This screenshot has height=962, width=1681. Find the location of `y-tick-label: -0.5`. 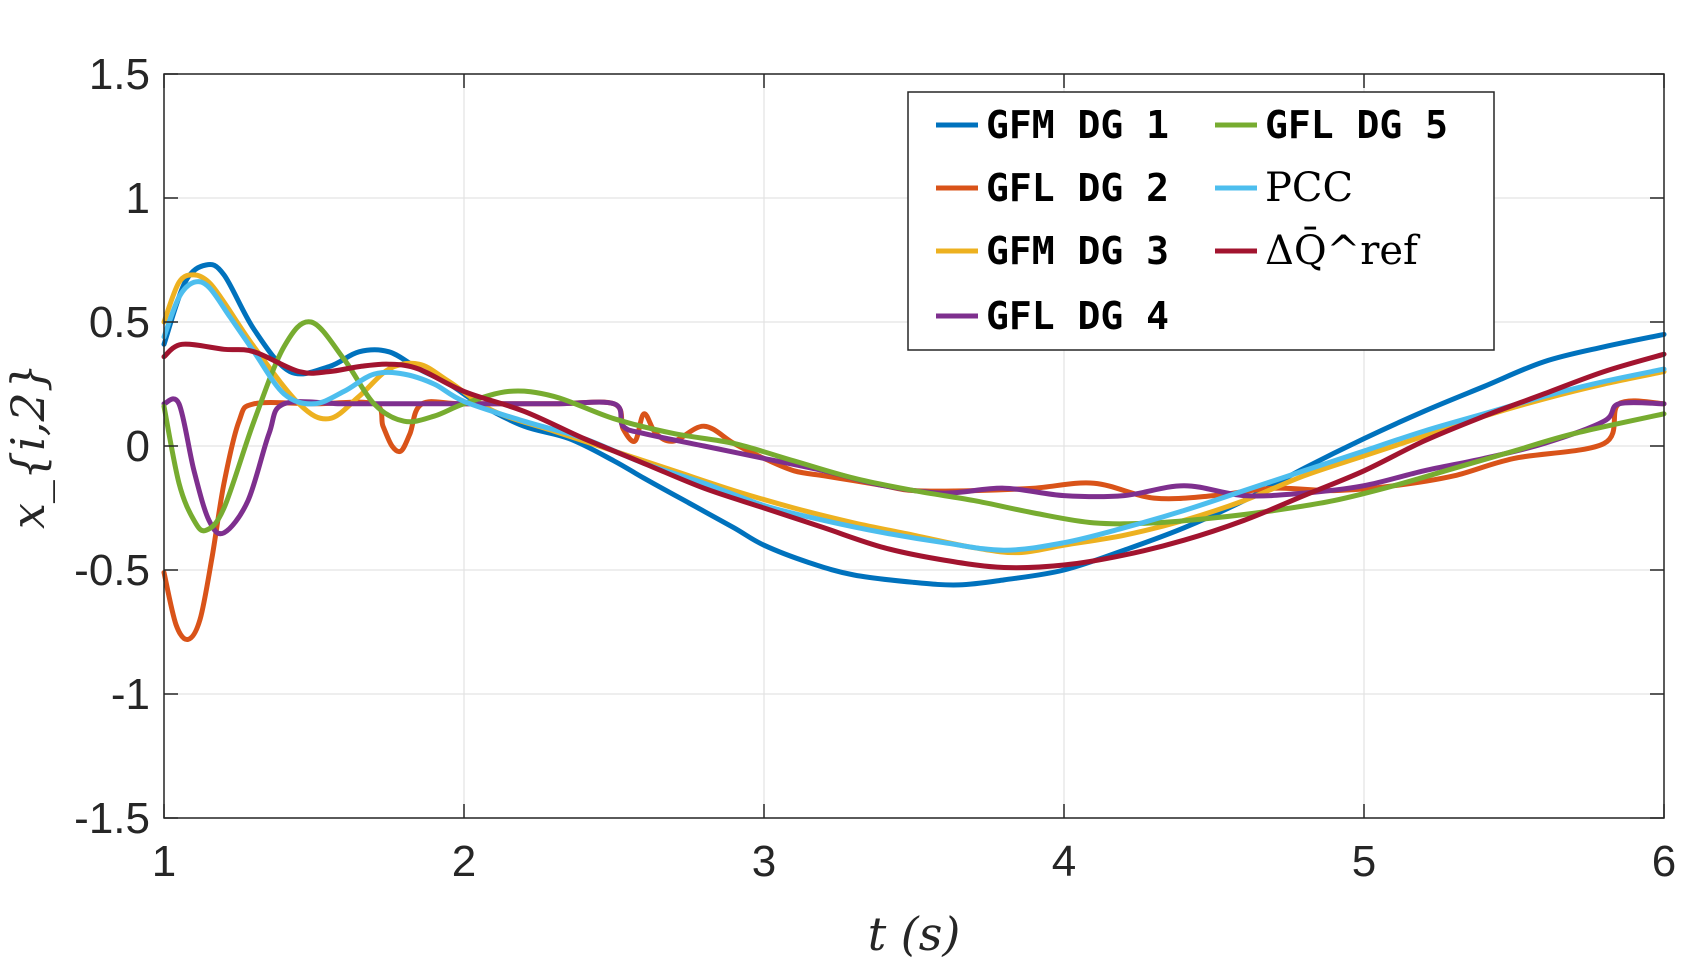

y-tick-label: -0.5 is located at coordinates (112, 570).